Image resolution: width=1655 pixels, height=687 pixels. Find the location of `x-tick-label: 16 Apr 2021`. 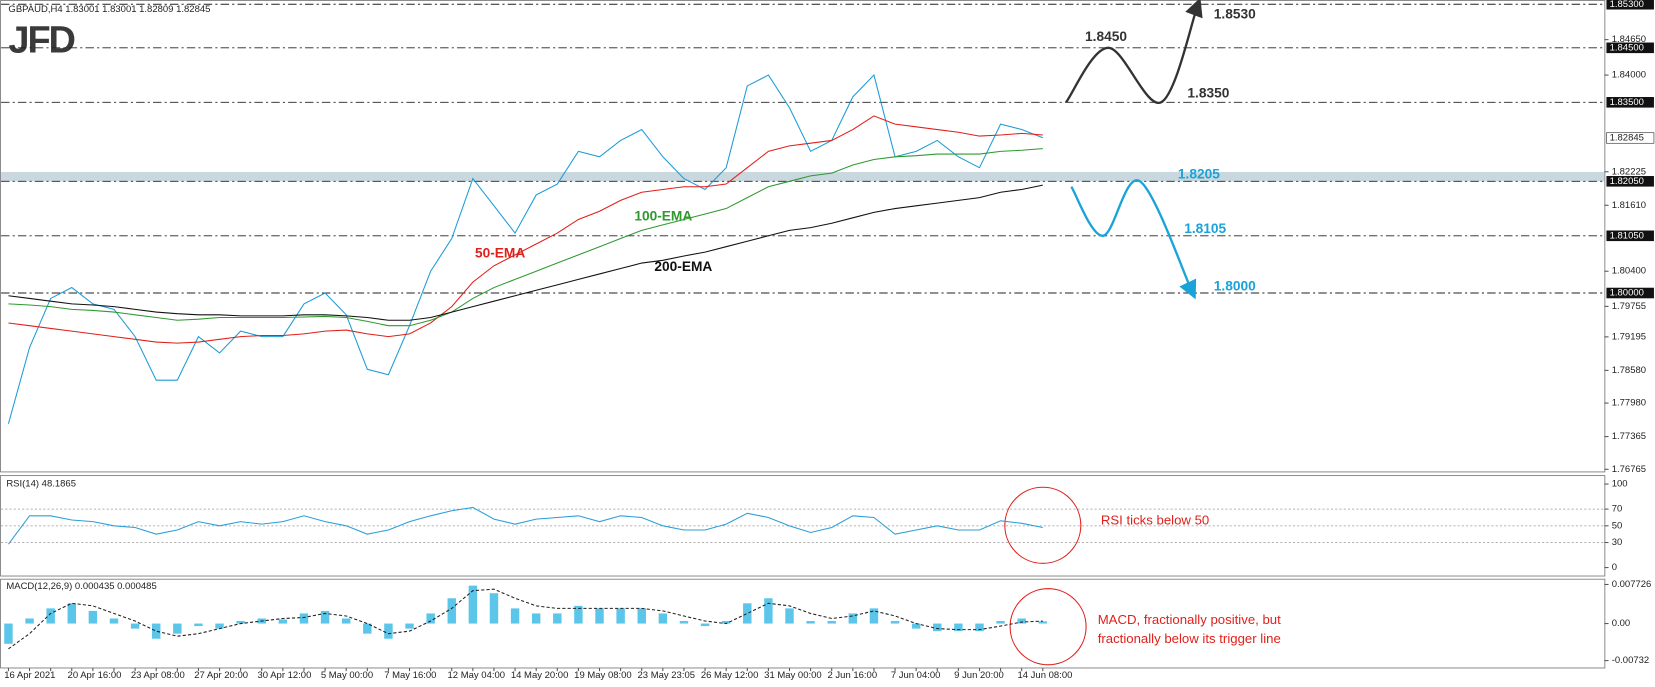

x-tick-label: 16 Apr 2021 is located at coordinates (29, 675).